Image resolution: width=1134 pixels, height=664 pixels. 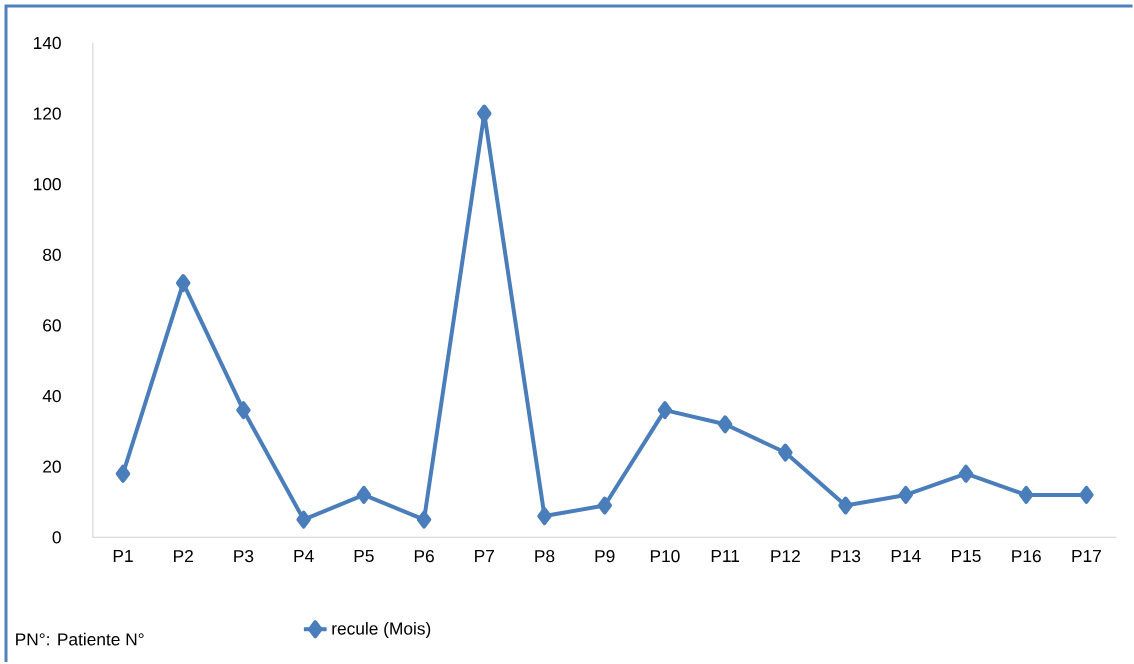 What do you see at coordinates (47, 113) in the screenshot?
I see `y-tick-label: 120` at bounding box center [47, 113].